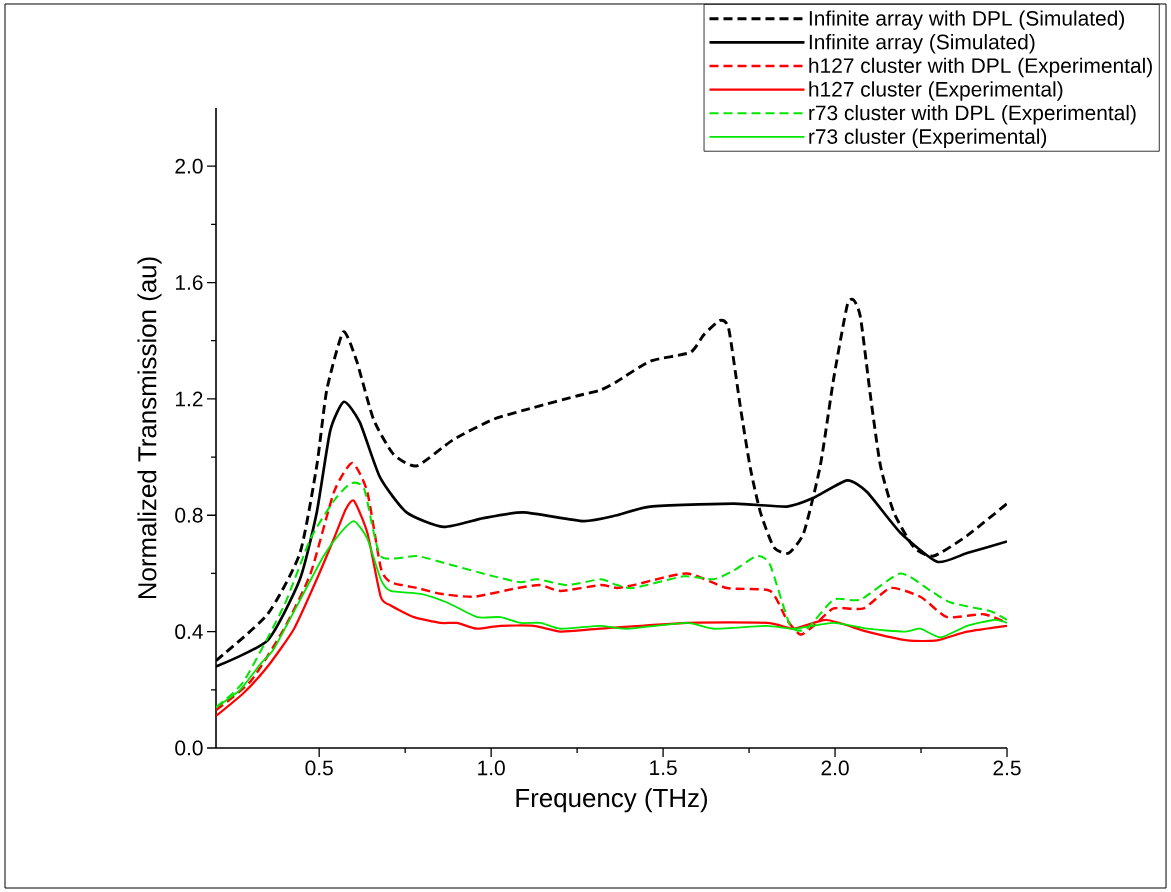 This screenshot has height=892, width=1171. I want to click on y-tick-label: 0.8, so click(189, 515).